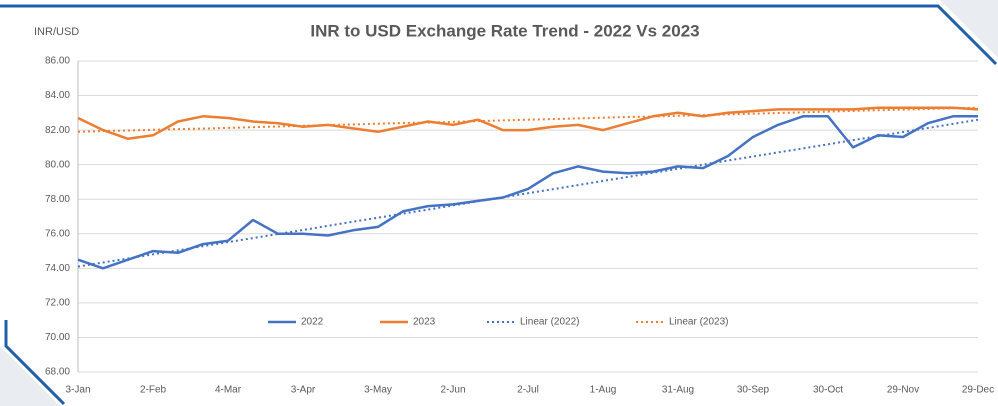  What do you see at coordinates (678, 390) in the screenshot?
I see `x-tick-label: 31-Aug` at bounding box center [678, 390].